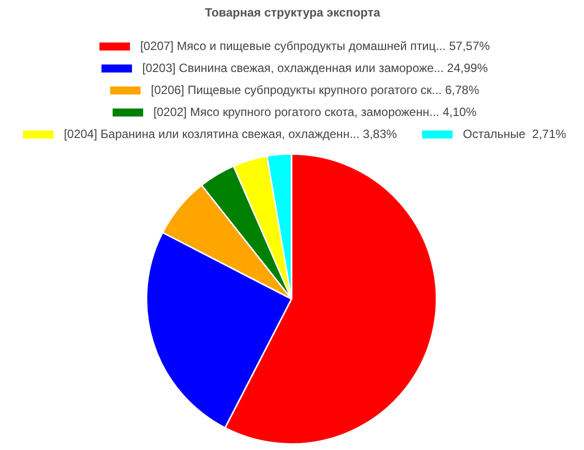  What do you see at coordinates (315, 68) in the screenshot?
I see `legend-label: [0203] Свинина свежая, охлажденная или замороже... 24,99%` at bounding box center [315, 68].